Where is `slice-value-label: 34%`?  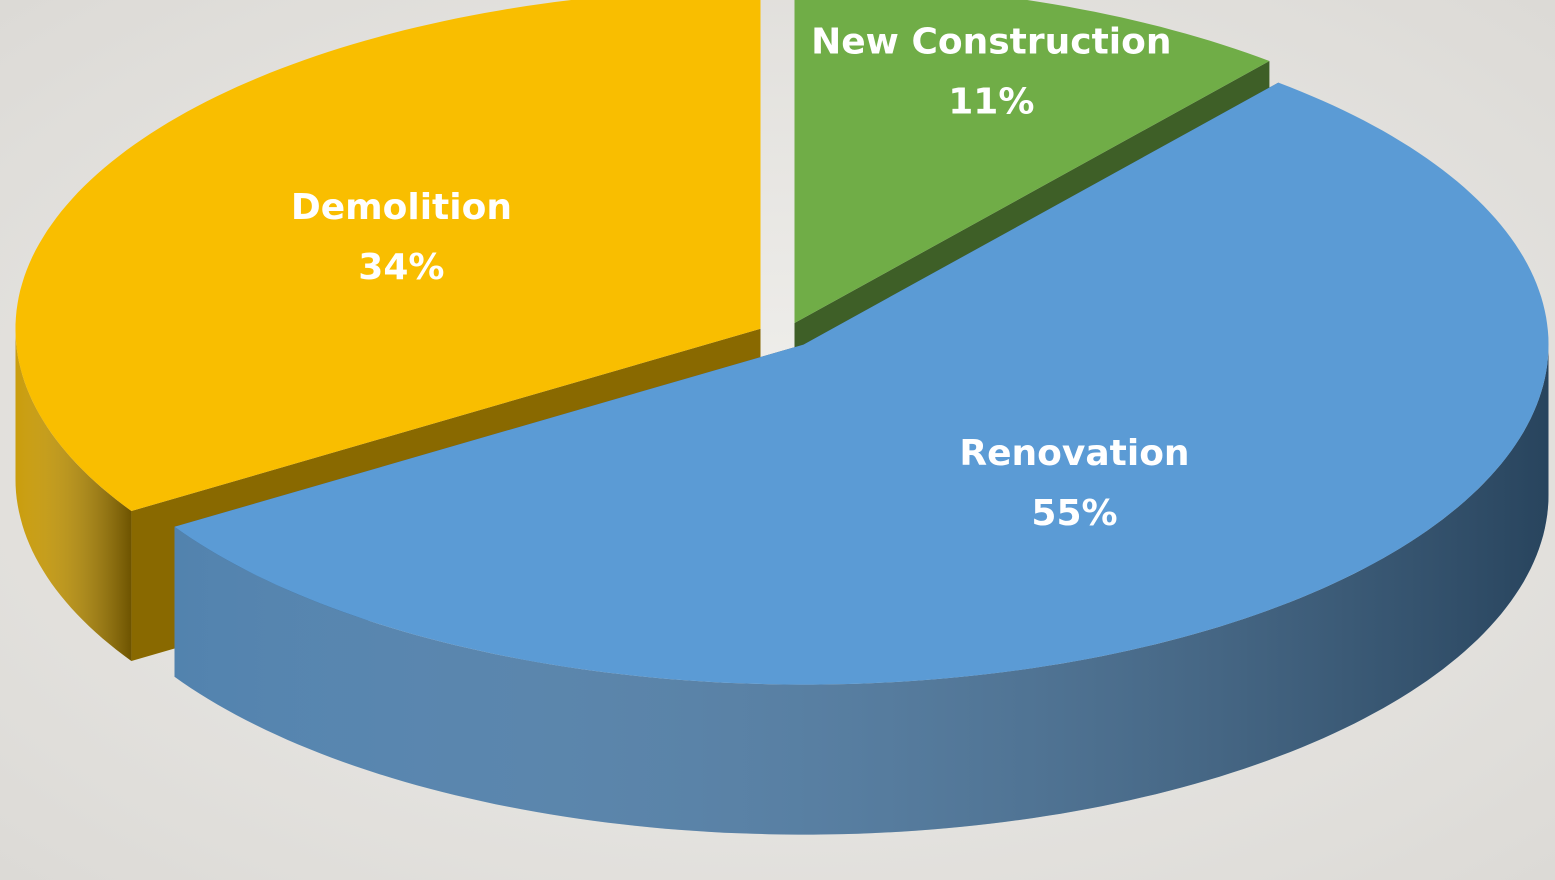 slice-value-label: 34% is located at coordinates (401, 267).